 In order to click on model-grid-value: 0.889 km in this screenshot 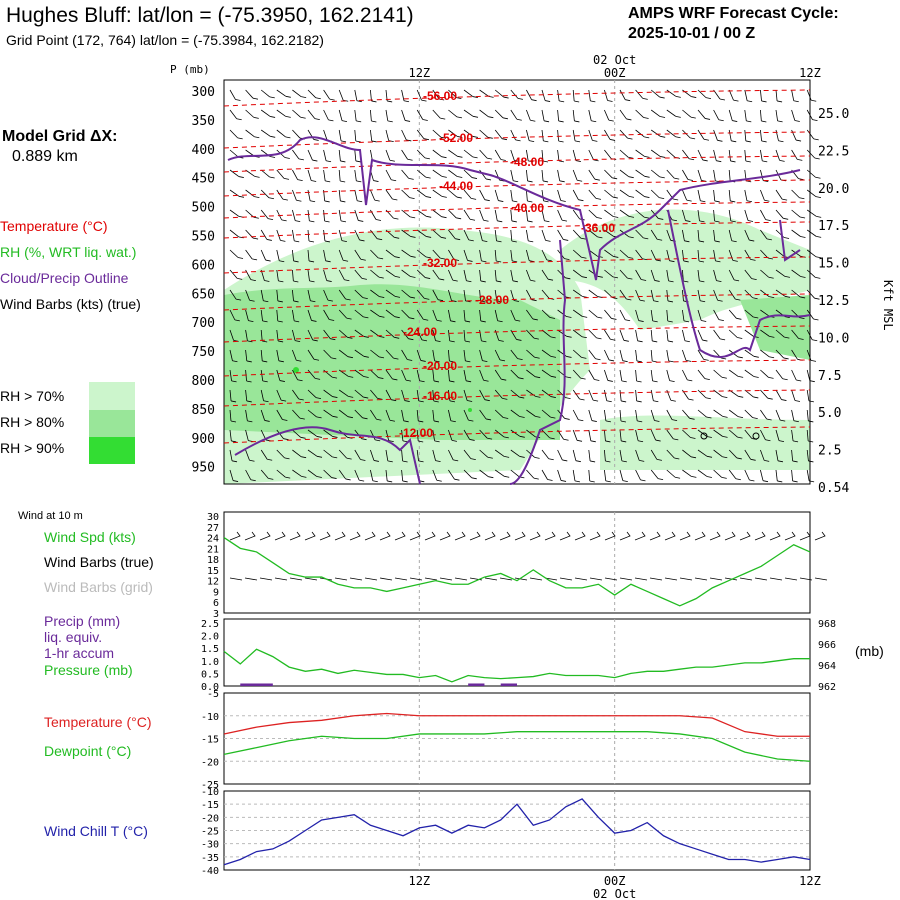, I will do `click(45, 156)`.